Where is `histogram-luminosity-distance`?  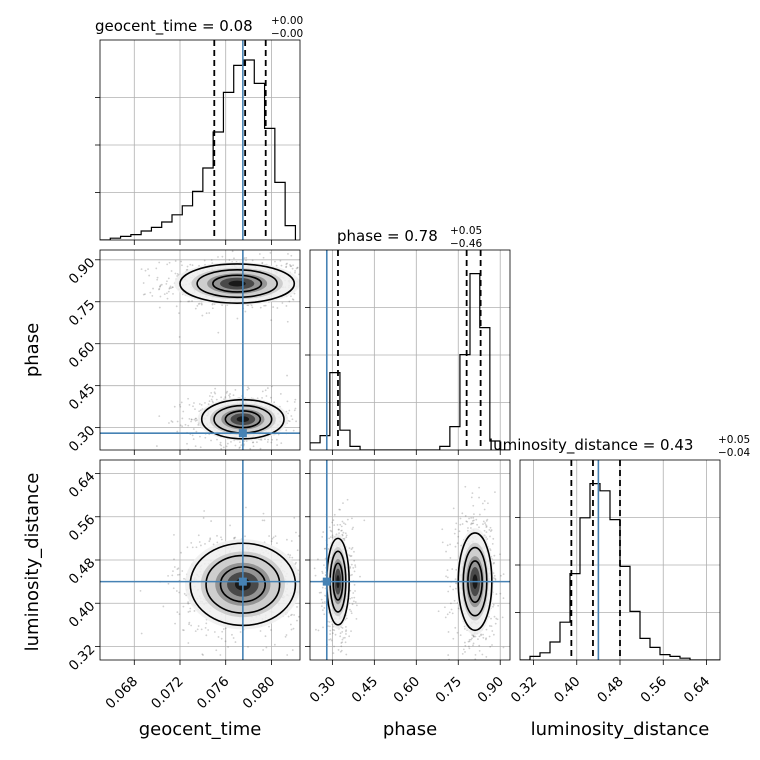
histogram-luminosity-distance is located at coordinates (620, 571).